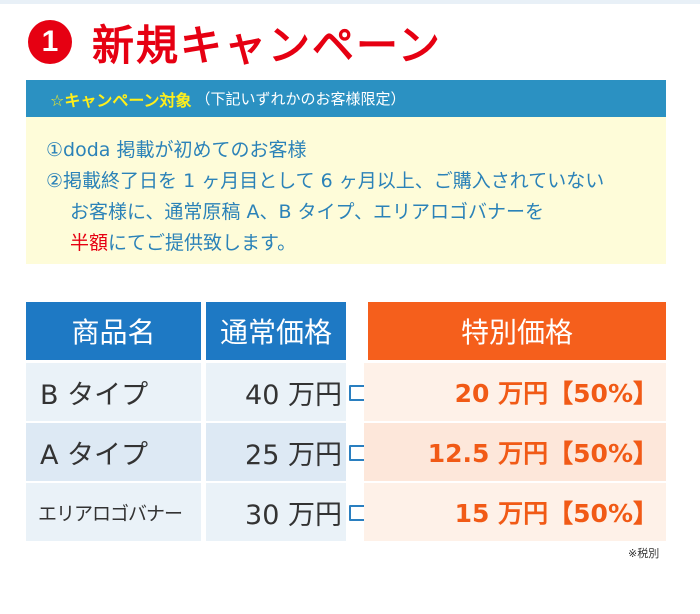  What do you see at coordinates (50, 42) in the screenshot?
I see `number-badge: 1` at bounding box center [50, 42].